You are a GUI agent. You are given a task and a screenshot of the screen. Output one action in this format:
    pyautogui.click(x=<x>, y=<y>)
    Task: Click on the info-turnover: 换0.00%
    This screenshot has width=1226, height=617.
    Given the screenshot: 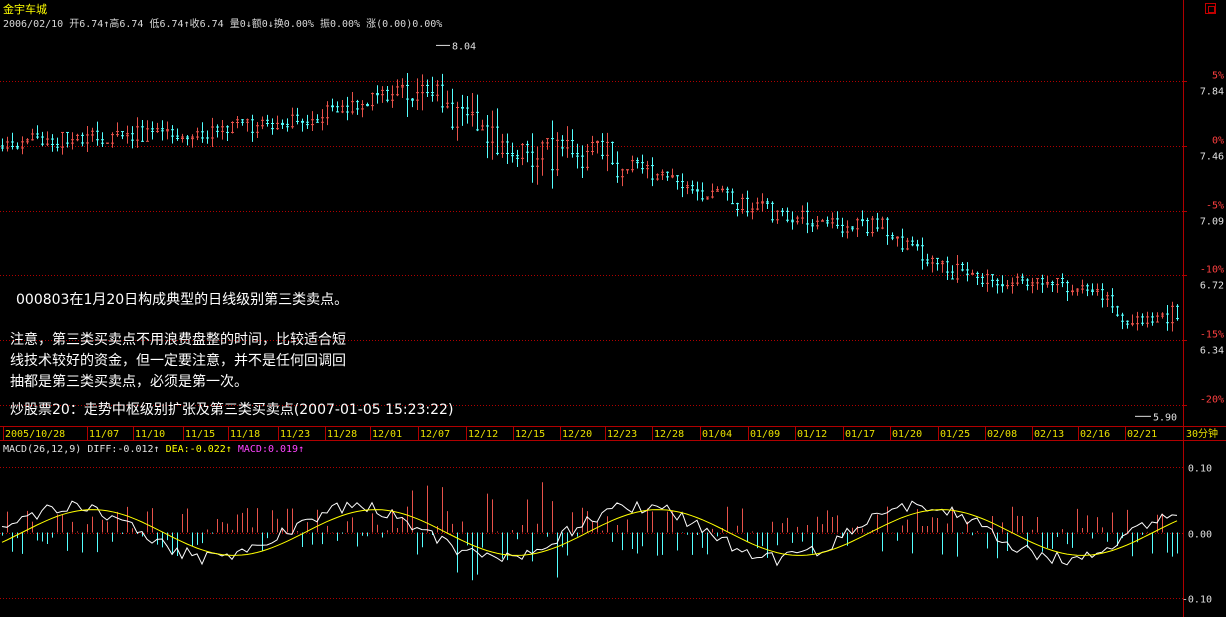 What is the action you would take?
    pyautogui.click(x=293, y=24)
    